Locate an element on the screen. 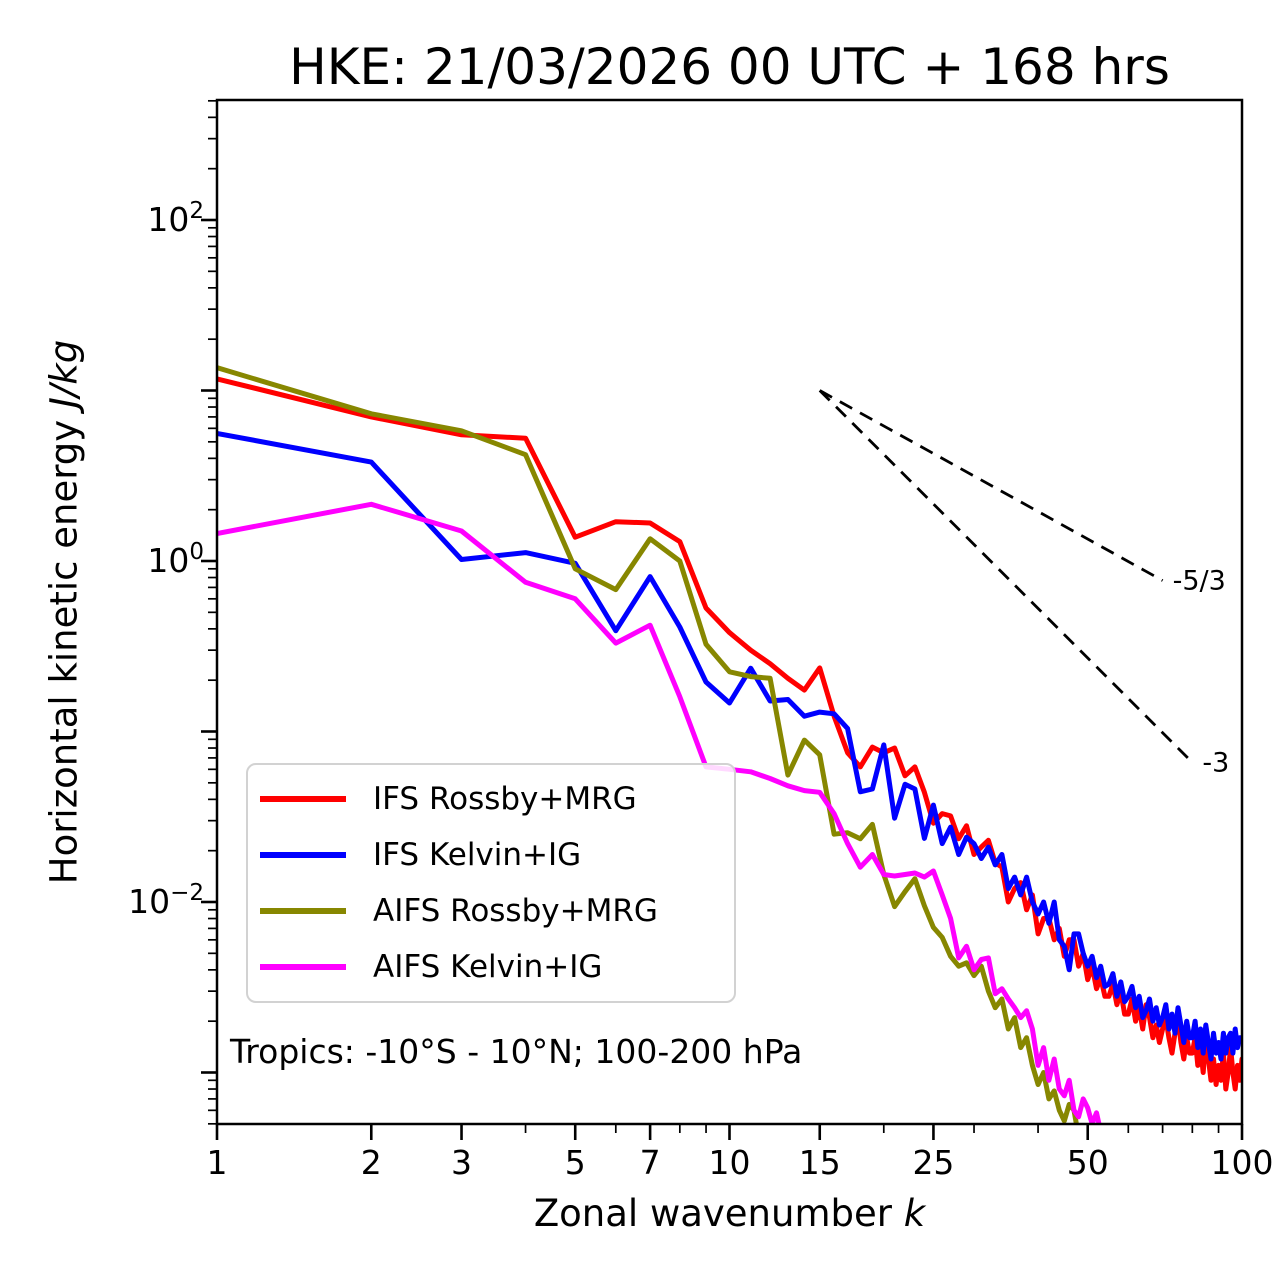 Image resolution: width=1280 pixels, height=1288 pixels. y-tick-label: 10² is located at coordinates (175, 218).